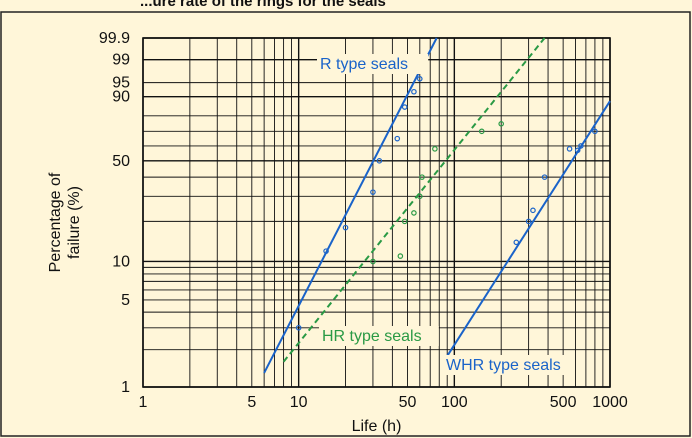  I want to click on y-tick-label: 99.9, so click(114, 38).